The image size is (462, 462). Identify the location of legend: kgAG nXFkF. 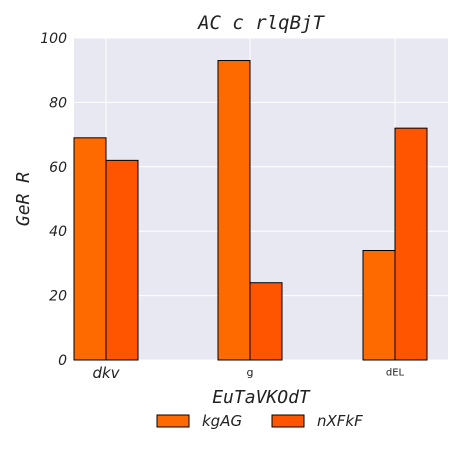
(259, 421).